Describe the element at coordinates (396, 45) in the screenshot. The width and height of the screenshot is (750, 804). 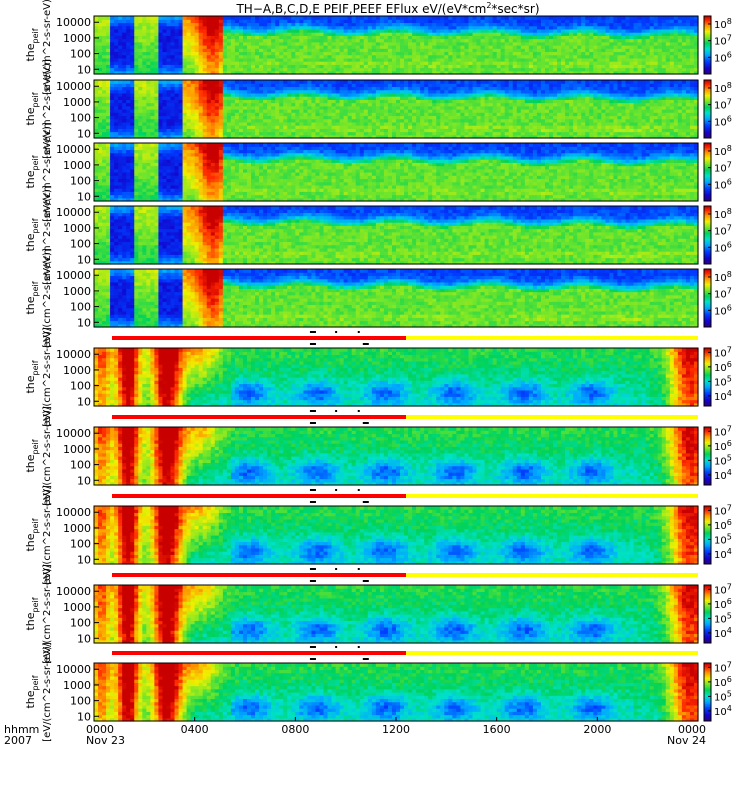
I see `ion-heatmap` at that location.